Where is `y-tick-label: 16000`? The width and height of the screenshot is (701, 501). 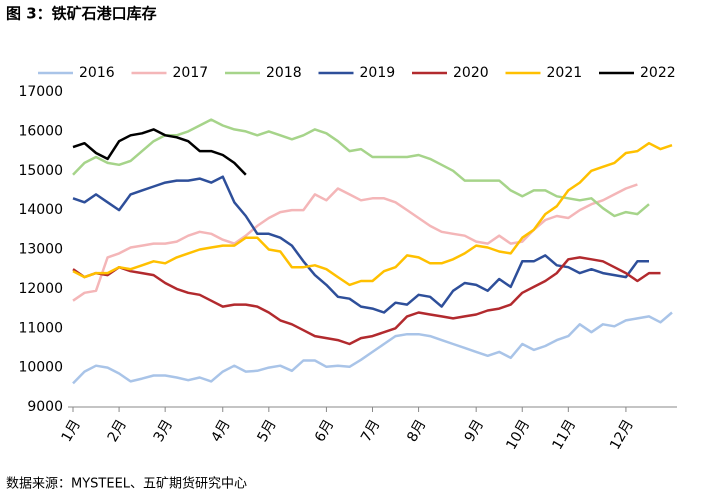 y-tick-label: 16000 is located at coordinates (40, 131).